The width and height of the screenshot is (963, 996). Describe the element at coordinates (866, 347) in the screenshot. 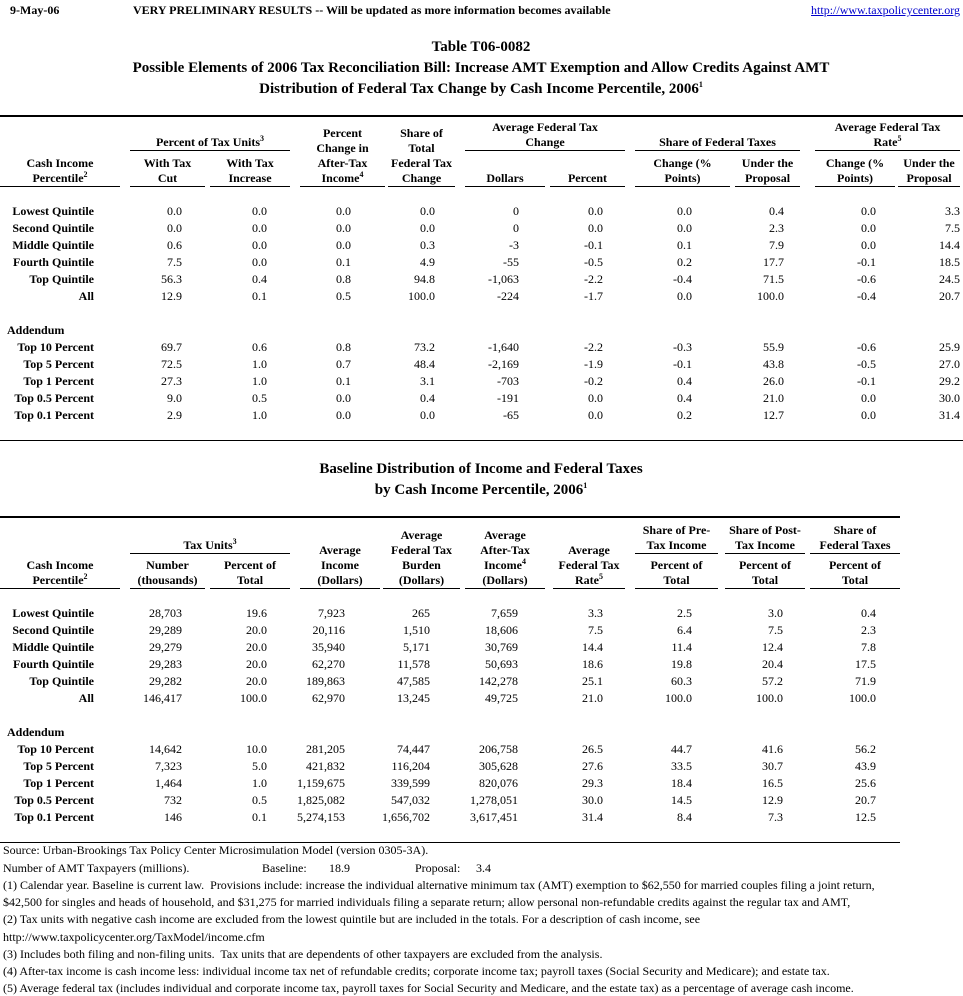

I see `cell: -0.6` at that location.